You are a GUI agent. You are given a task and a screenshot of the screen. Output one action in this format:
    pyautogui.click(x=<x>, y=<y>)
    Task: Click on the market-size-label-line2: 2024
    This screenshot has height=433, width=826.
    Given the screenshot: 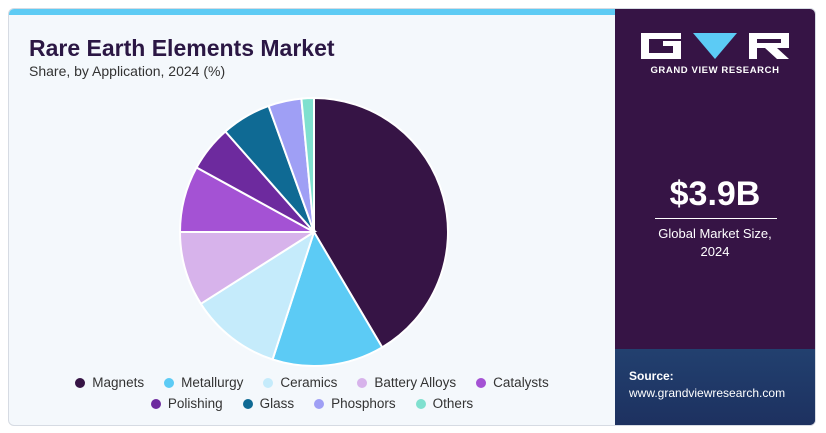 What is the action you would take?
    pyautogui.click(x=715, y=251)
    